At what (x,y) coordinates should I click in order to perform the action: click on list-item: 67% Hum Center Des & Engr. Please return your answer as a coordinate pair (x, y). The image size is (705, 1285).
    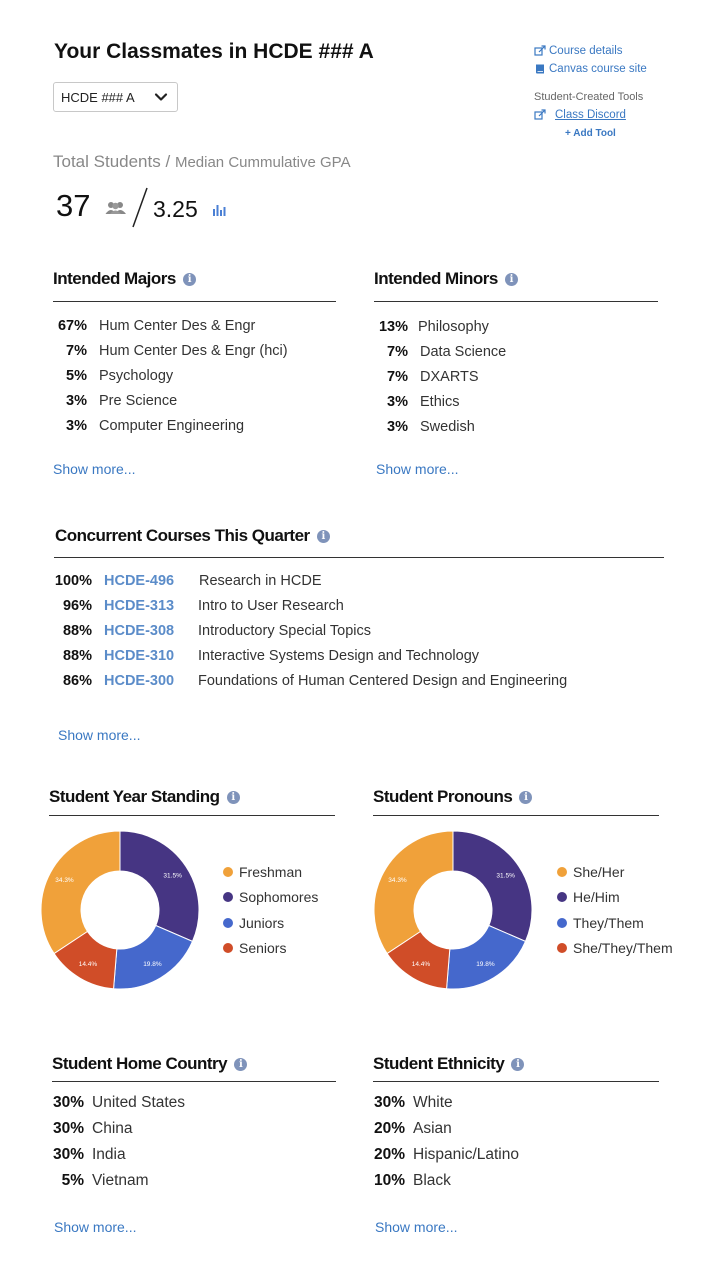
    Looking at the image, I should click on (198, 325).